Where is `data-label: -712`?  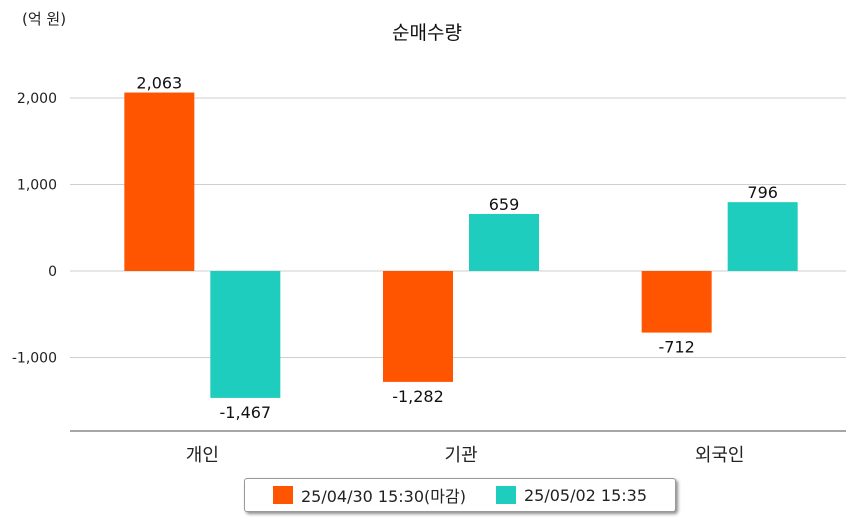 data-label: -712 is located at coordinates (677, 347).